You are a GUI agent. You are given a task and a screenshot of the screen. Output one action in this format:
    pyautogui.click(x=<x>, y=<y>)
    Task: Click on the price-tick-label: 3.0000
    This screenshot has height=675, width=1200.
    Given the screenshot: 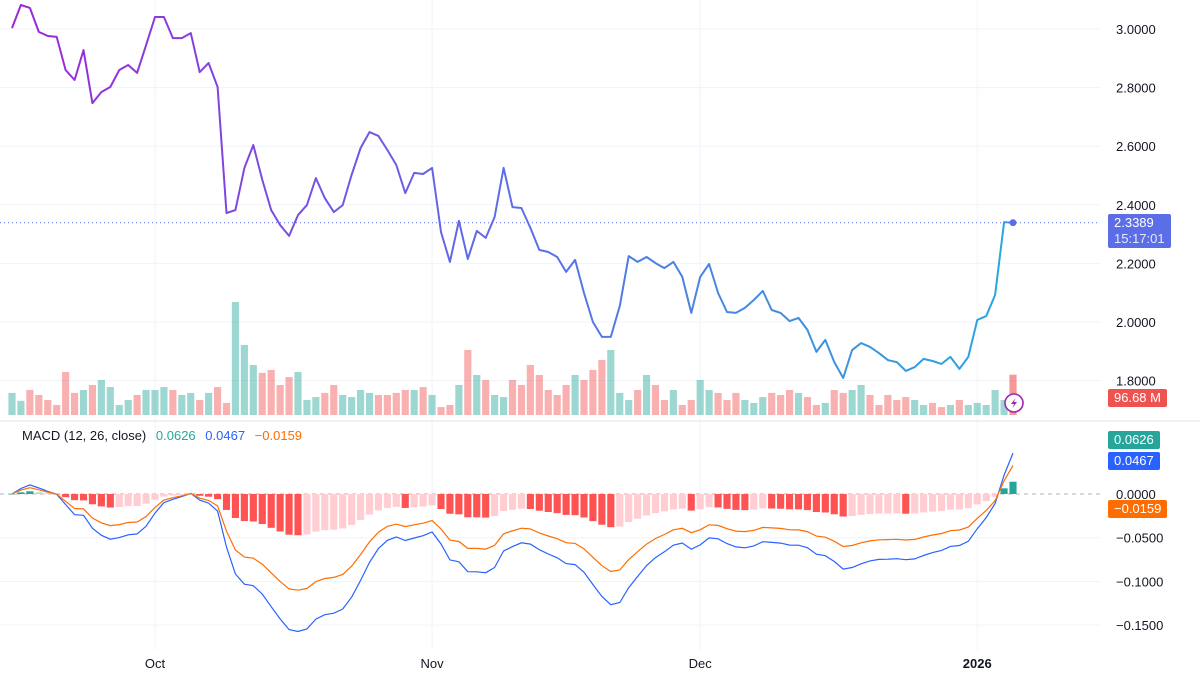 What is the action you would take?
    pyautogui.click(x=1136, y=29)
    